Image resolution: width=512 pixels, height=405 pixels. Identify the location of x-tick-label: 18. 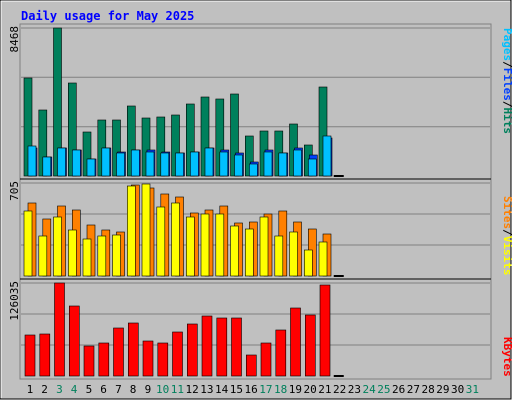
(280, 389).